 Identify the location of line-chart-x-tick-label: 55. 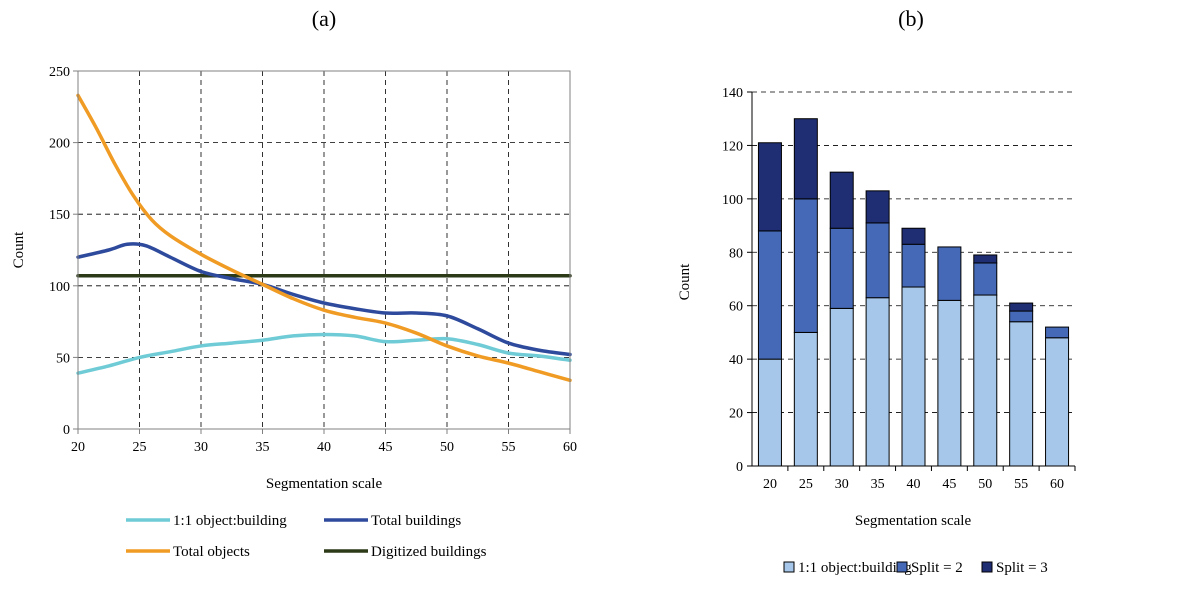
(509, 447).